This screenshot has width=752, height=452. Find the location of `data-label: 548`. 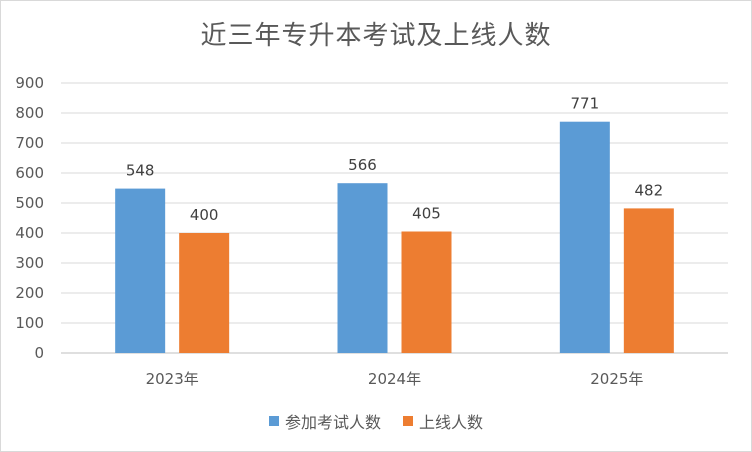

data-label: 548 is located at coordinates (140, 171).